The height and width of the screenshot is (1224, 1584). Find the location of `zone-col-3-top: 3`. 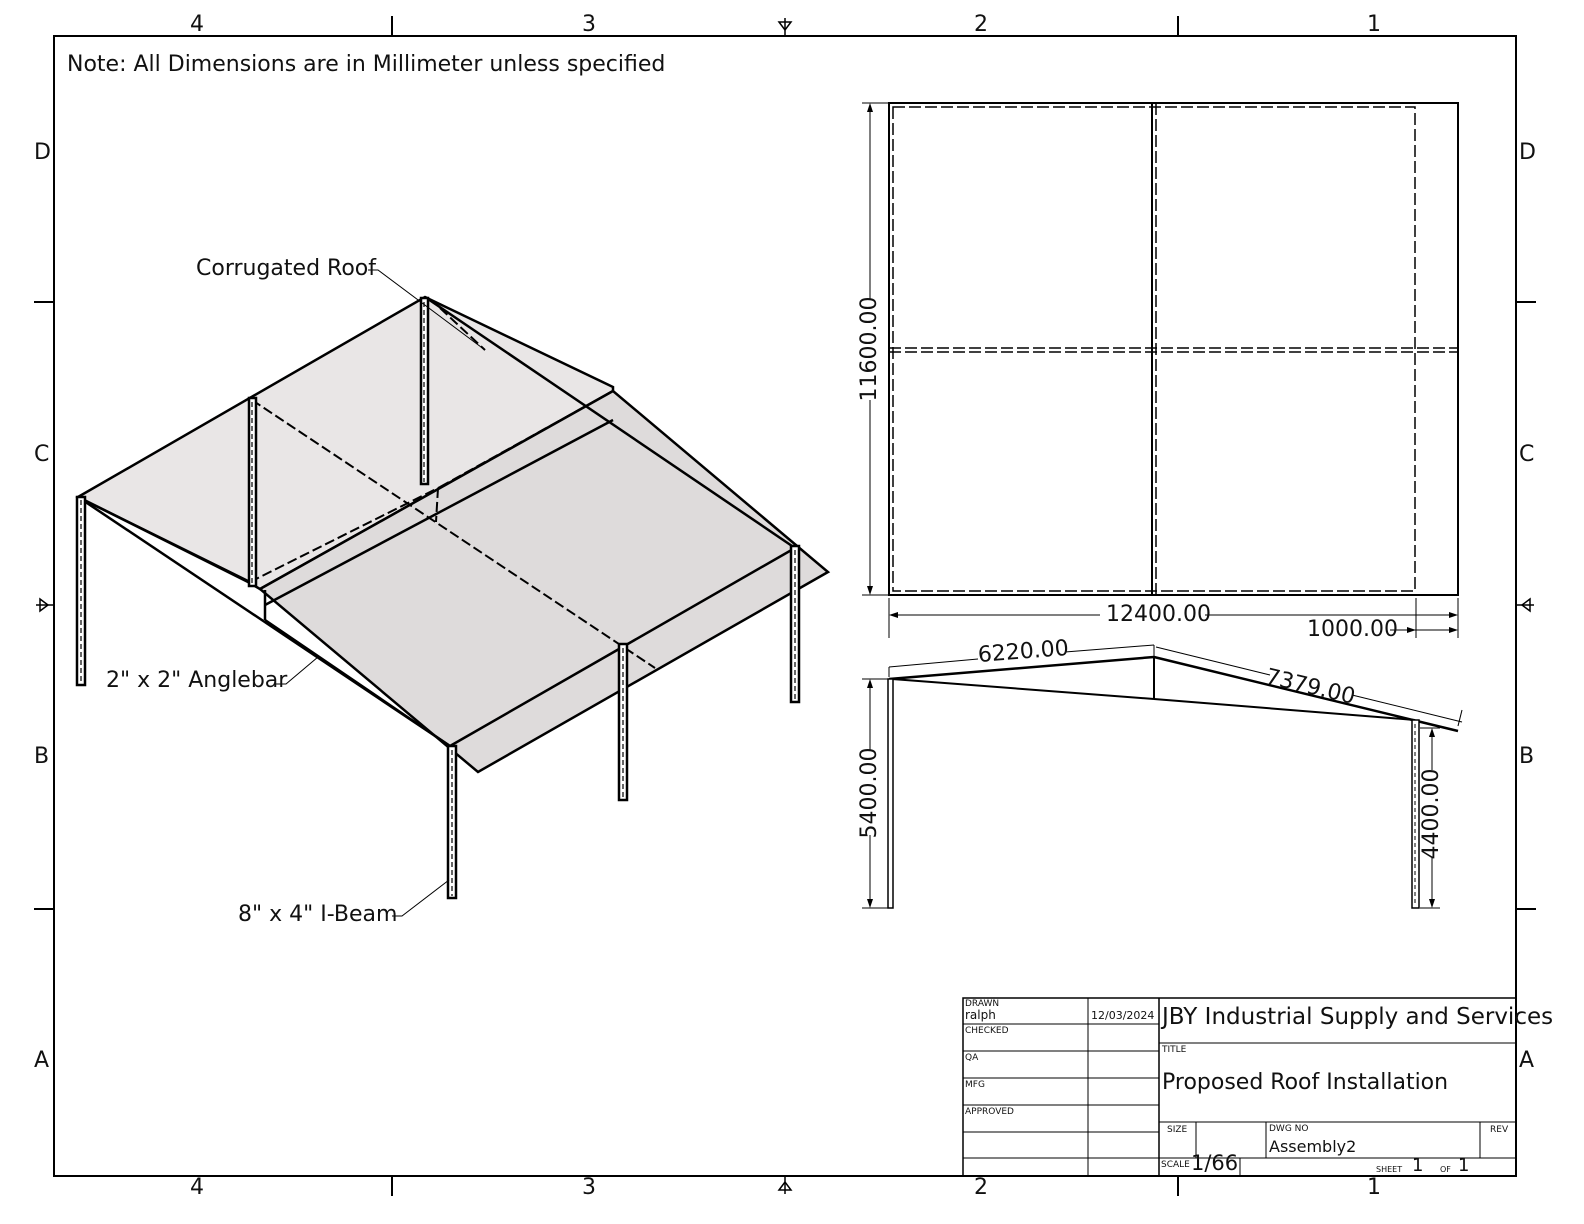

zone-col-3-top: 3 is located at coordinates (589, 24).